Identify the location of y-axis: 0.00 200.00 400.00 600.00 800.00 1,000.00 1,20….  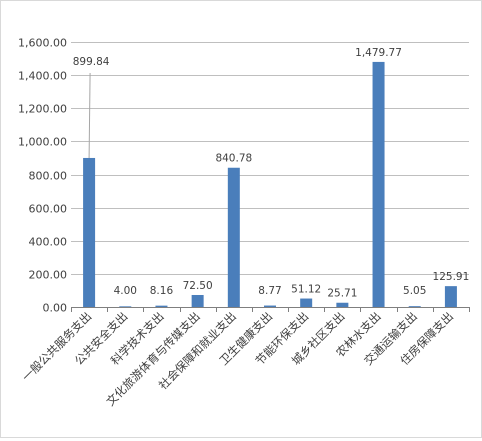
(42, 176).